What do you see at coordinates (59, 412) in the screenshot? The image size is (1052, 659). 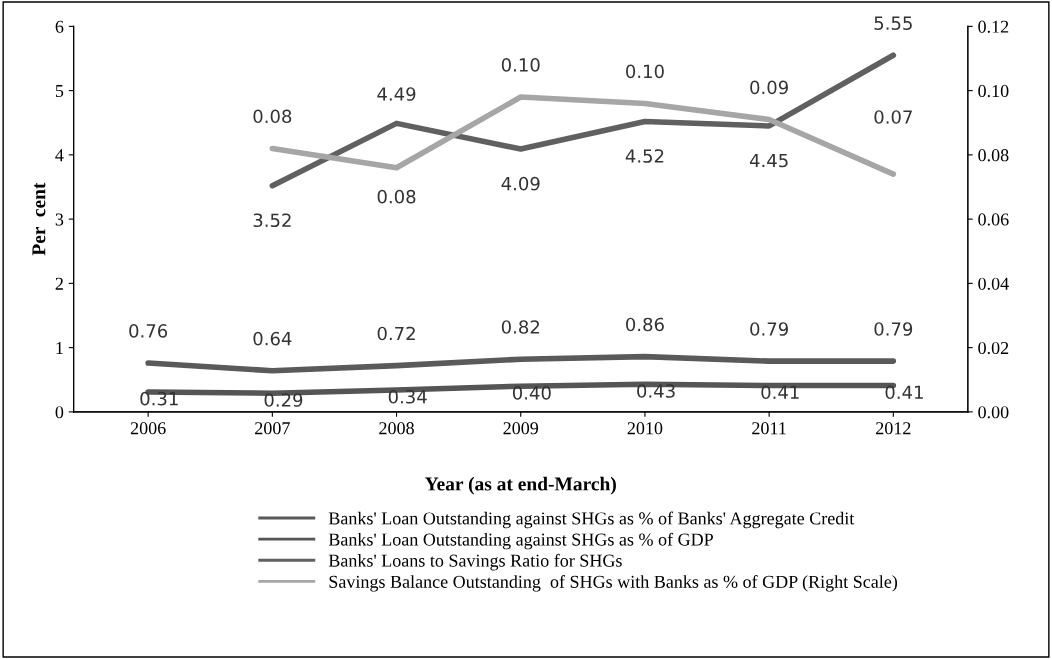 I see `y-tick-label: 0` at bounding box center [59, 412].